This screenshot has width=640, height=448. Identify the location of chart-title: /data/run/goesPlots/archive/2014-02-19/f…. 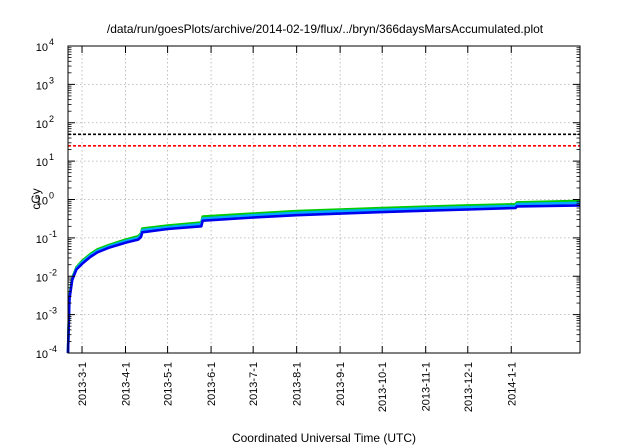
(325, 29).